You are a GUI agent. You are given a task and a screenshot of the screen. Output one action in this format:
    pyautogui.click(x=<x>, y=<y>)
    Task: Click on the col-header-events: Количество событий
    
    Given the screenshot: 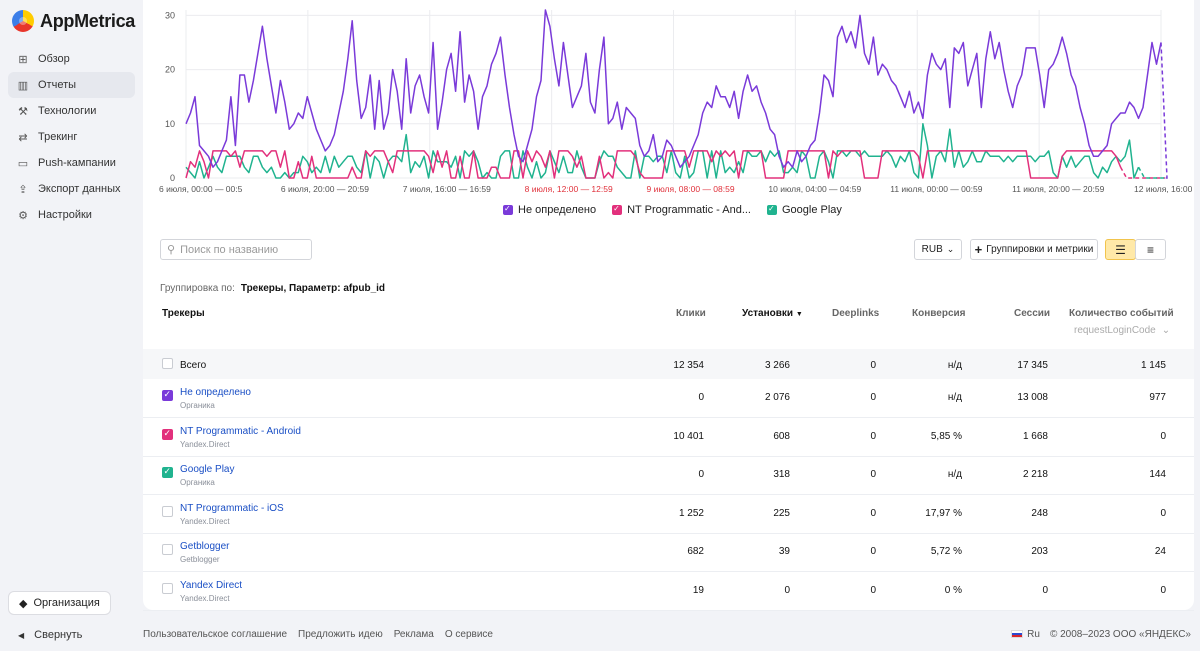 What is the action you would take?
    pyautogui.click(x=1121, y=313)
    